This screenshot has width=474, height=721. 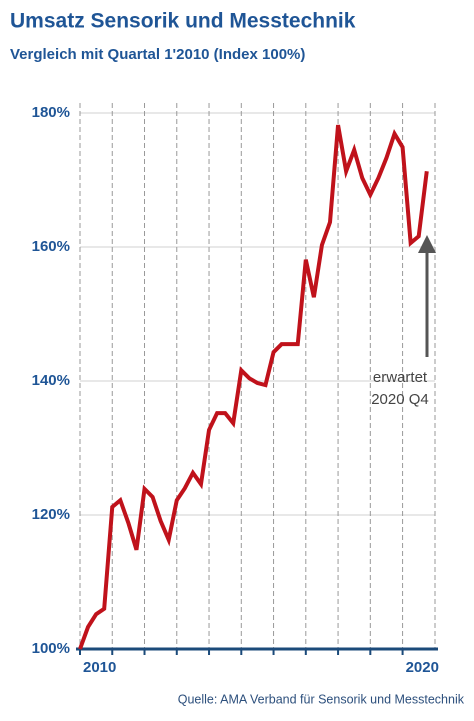 What do you see at coordinates (51, 380) in the screenshot?
I see `y-tick-label: 140%` at bounding box center [51, 380].